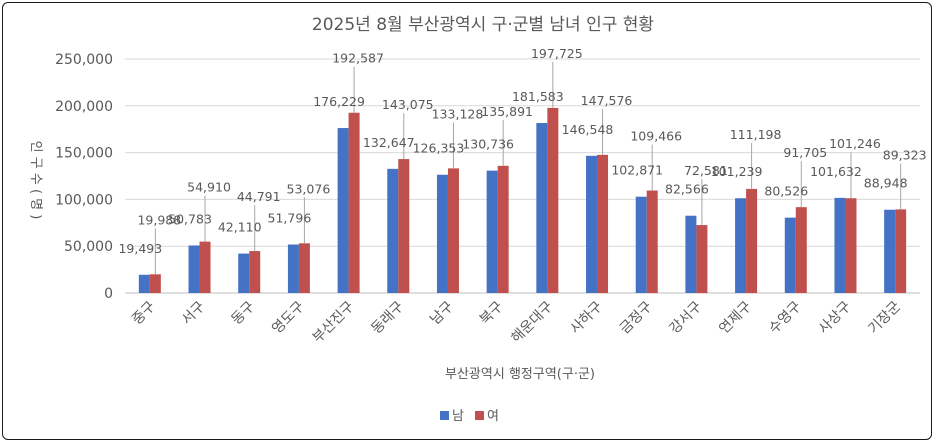 The width and height of the screenshot is (936, 444). Describe the element at coordinates (492, 313) in the screenshot. I see `x-tick-label: 북구` at that location.